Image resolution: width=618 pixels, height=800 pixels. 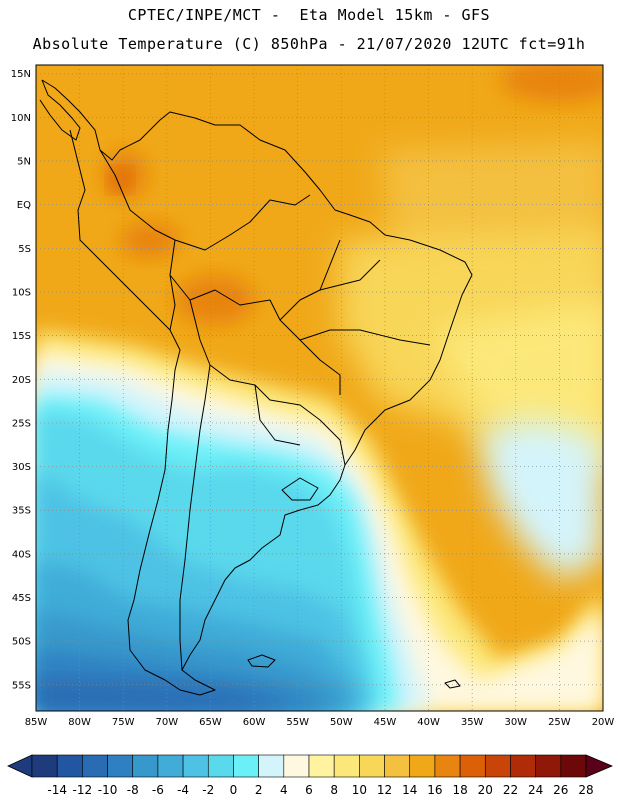 What do you see at coordinates (434, 790) in the screenshot?
I see `colorbar-label: 16` at bounding box center [434, 790].